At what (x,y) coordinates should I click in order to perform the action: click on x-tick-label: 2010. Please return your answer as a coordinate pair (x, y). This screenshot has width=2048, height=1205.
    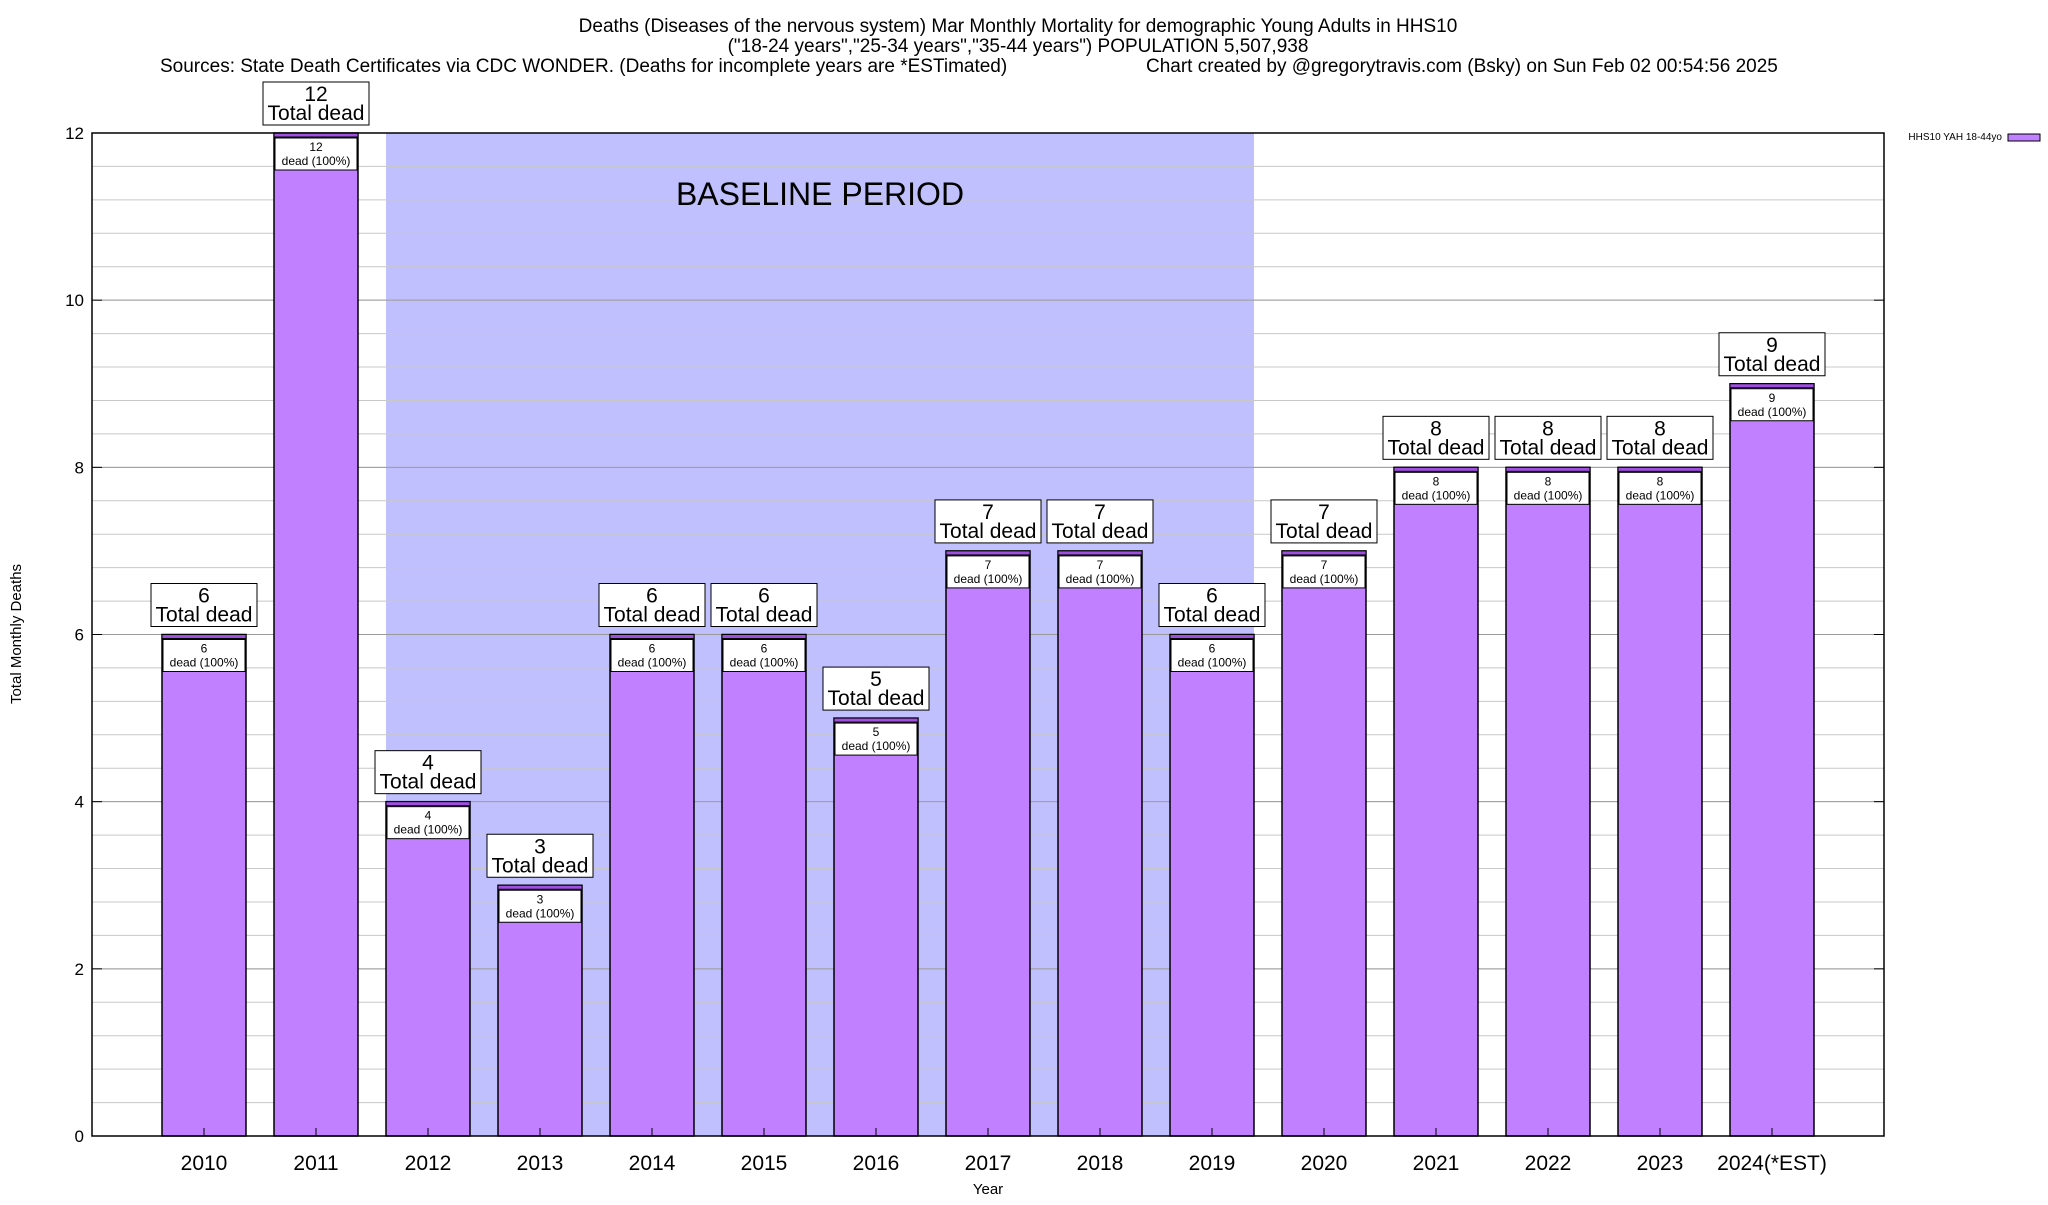
    Looking at the image, I should click on (204, 1163).